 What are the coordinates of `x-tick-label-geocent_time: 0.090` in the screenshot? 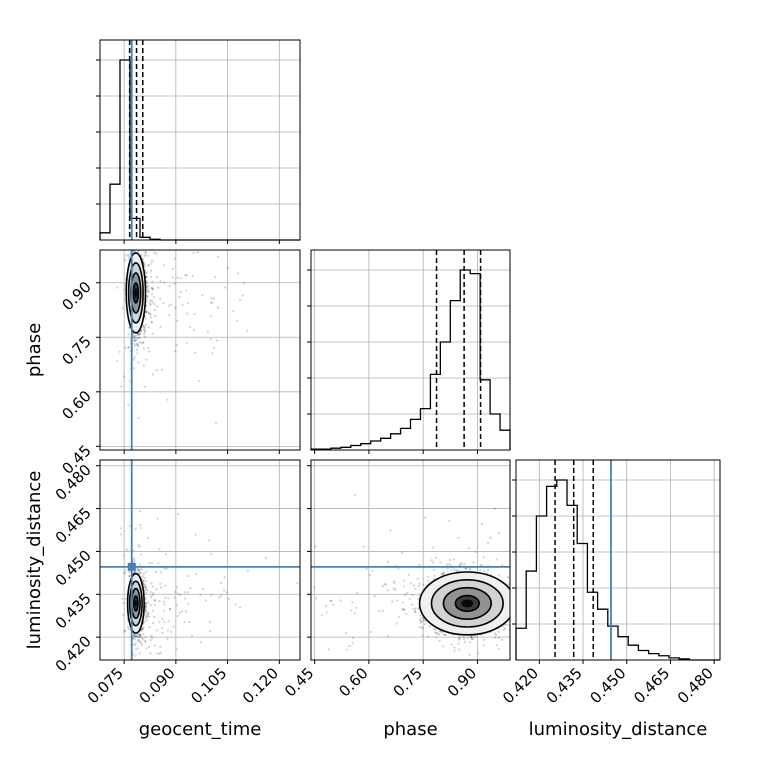 It's located at (157, 685).